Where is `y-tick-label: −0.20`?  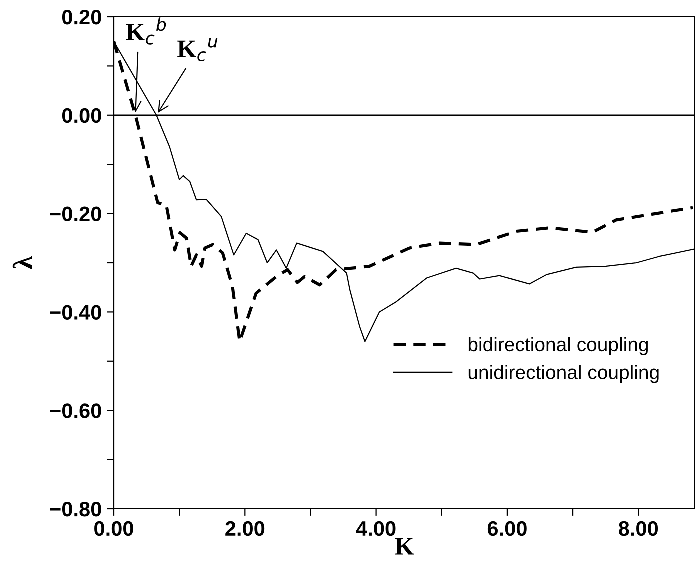
y-tick-label: −0.20 is located at coordinates (76, 214).